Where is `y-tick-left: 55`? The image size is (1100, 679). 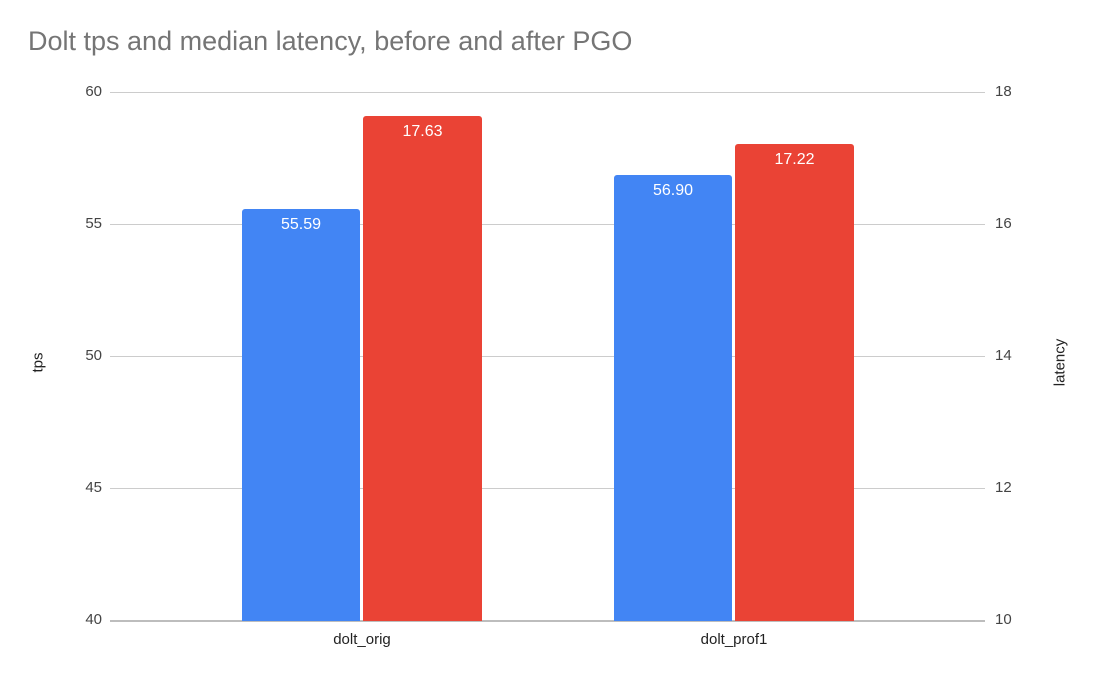
y-tick-left: 55 is located at coordinates (93, 223).